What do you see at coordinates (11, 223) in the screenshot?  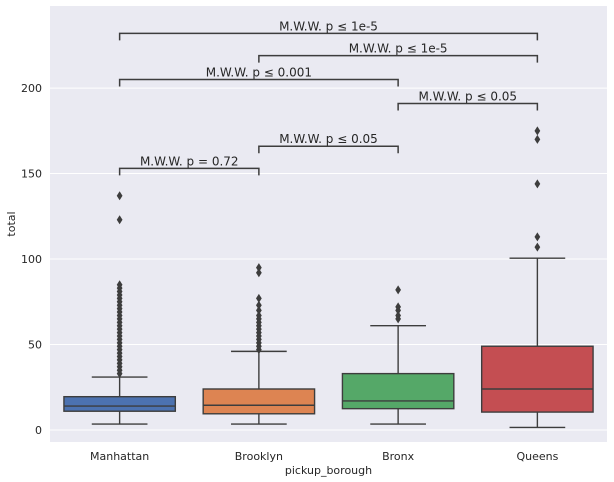 I see `y-axis-label: total` at bounding box center [11, 223].